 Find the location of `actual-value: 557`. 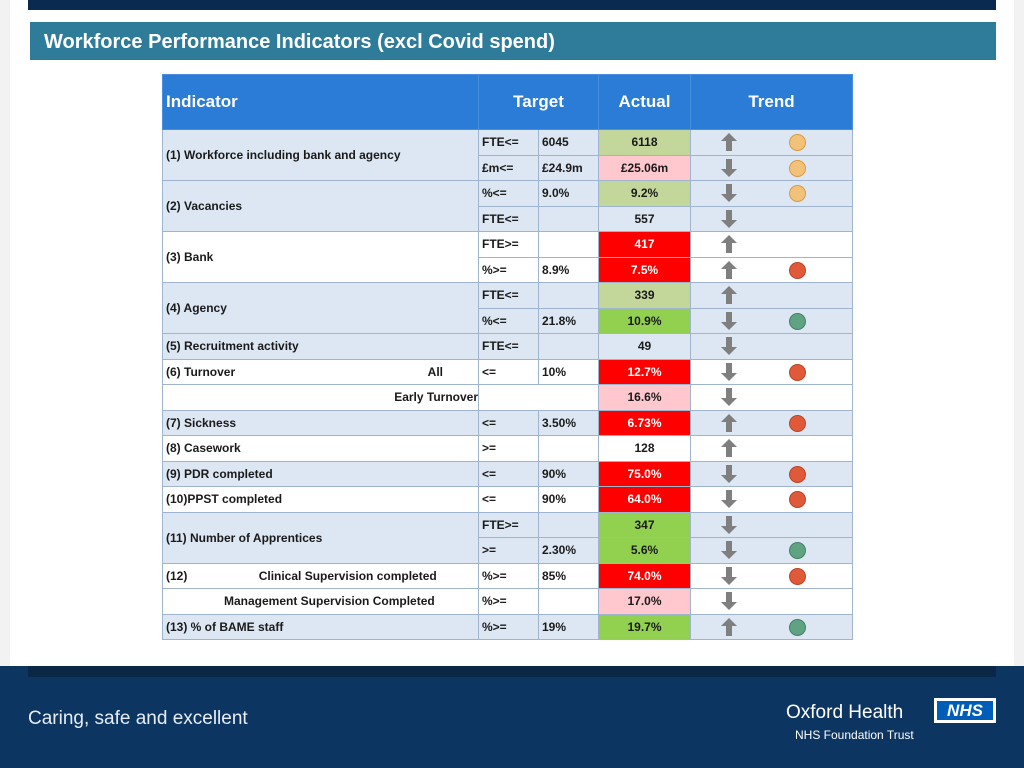

actual-value: 557 is located at coordinates (645, 218).